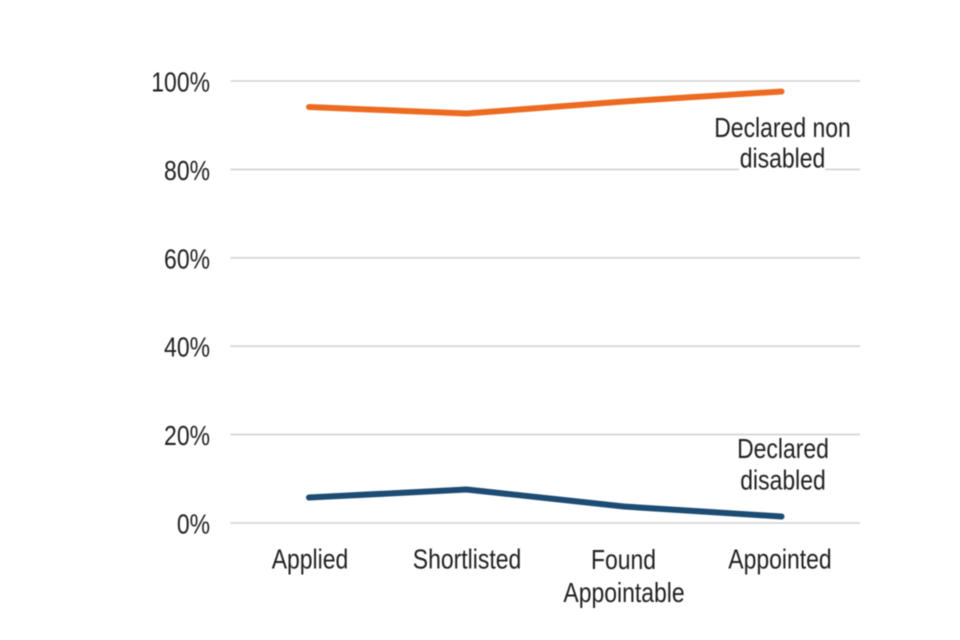 Image resolution: width=960 pixels, height=640 pixels. What do you see at coordinates (467, 559) in the screenshot?
I see `svg-text: Shortlisted` at bounding box center [467, 559].